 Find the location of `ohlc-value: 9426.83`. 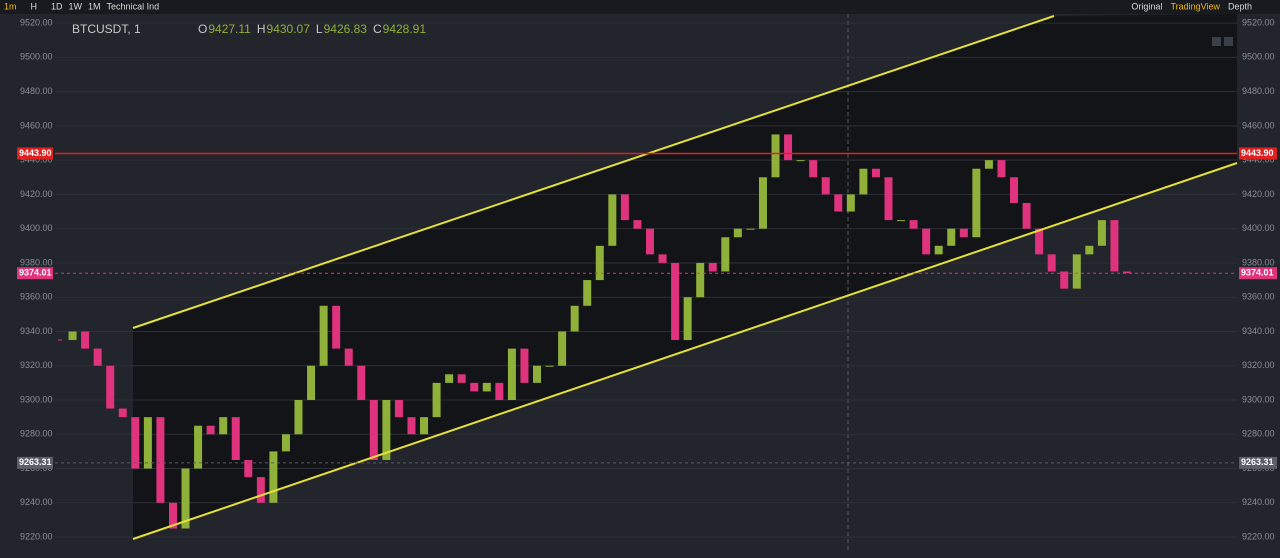

ohlc-value: 9426.83 is located at coordinates (346, 29).